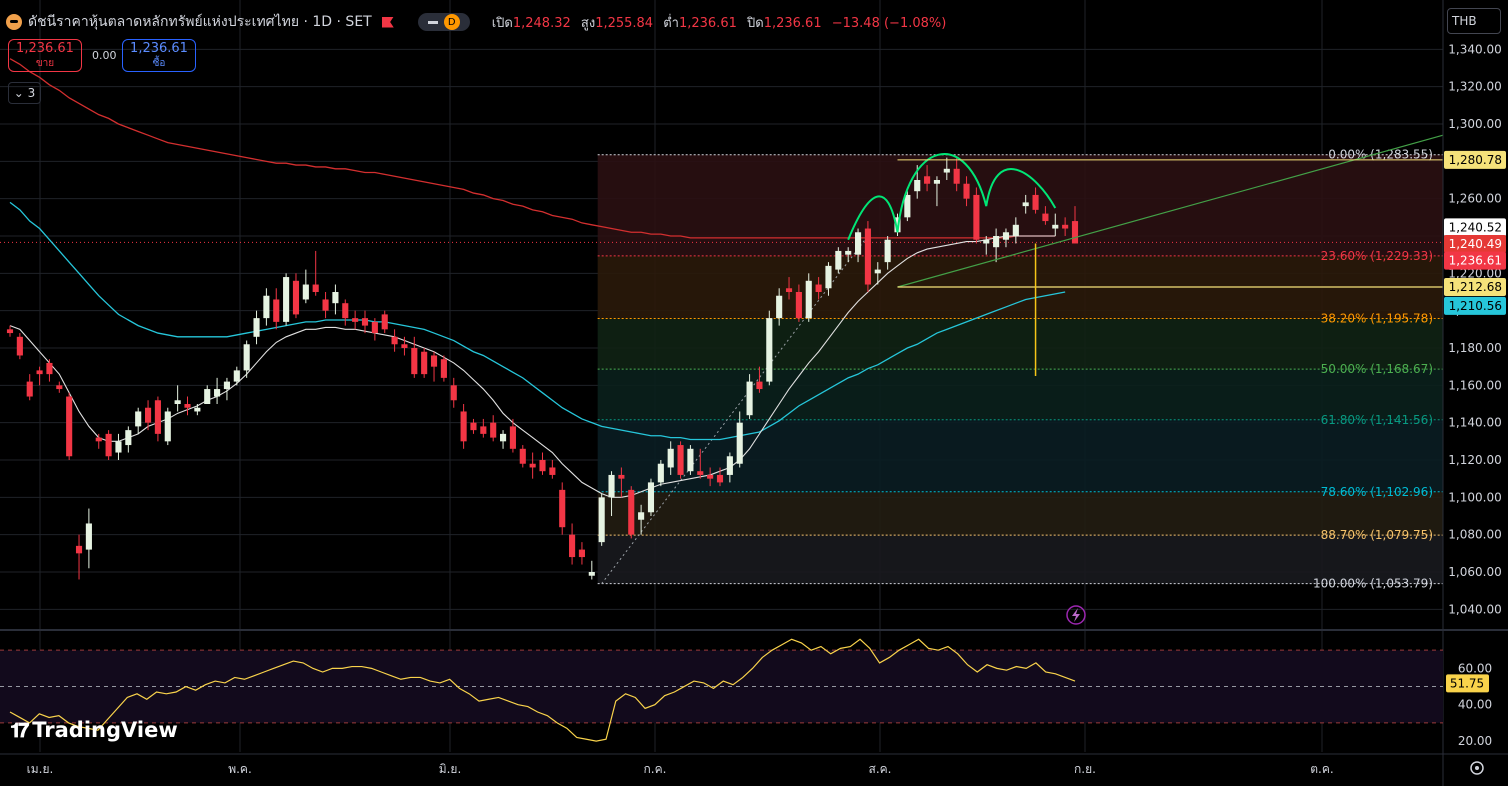 The image size is (1508, 786). I want to click on currency-label: THB, so click(1464, 21).